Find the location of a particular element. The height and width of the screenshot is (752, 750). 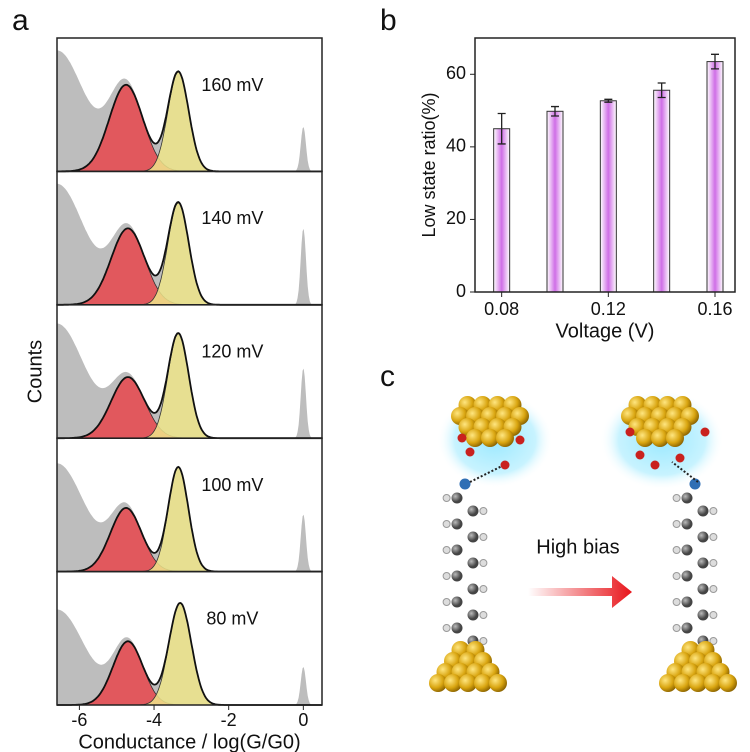

panel-label: 100 mV is located at coordinates (232, 485).